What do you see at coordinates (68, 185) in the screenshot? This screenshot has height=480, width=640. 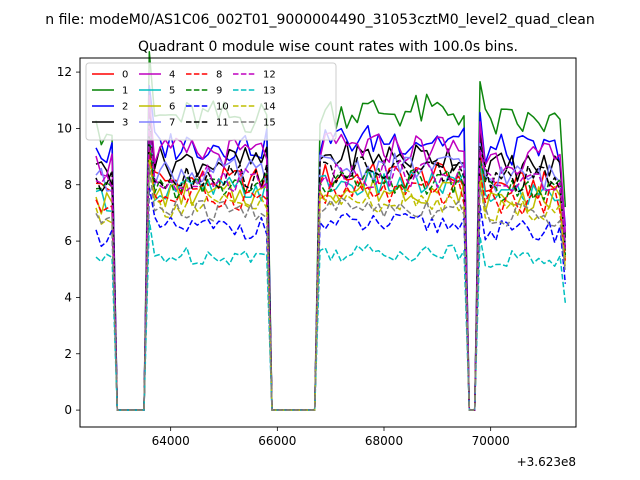 I see `y-tick-label: 8` at bounding box center [68, 185].